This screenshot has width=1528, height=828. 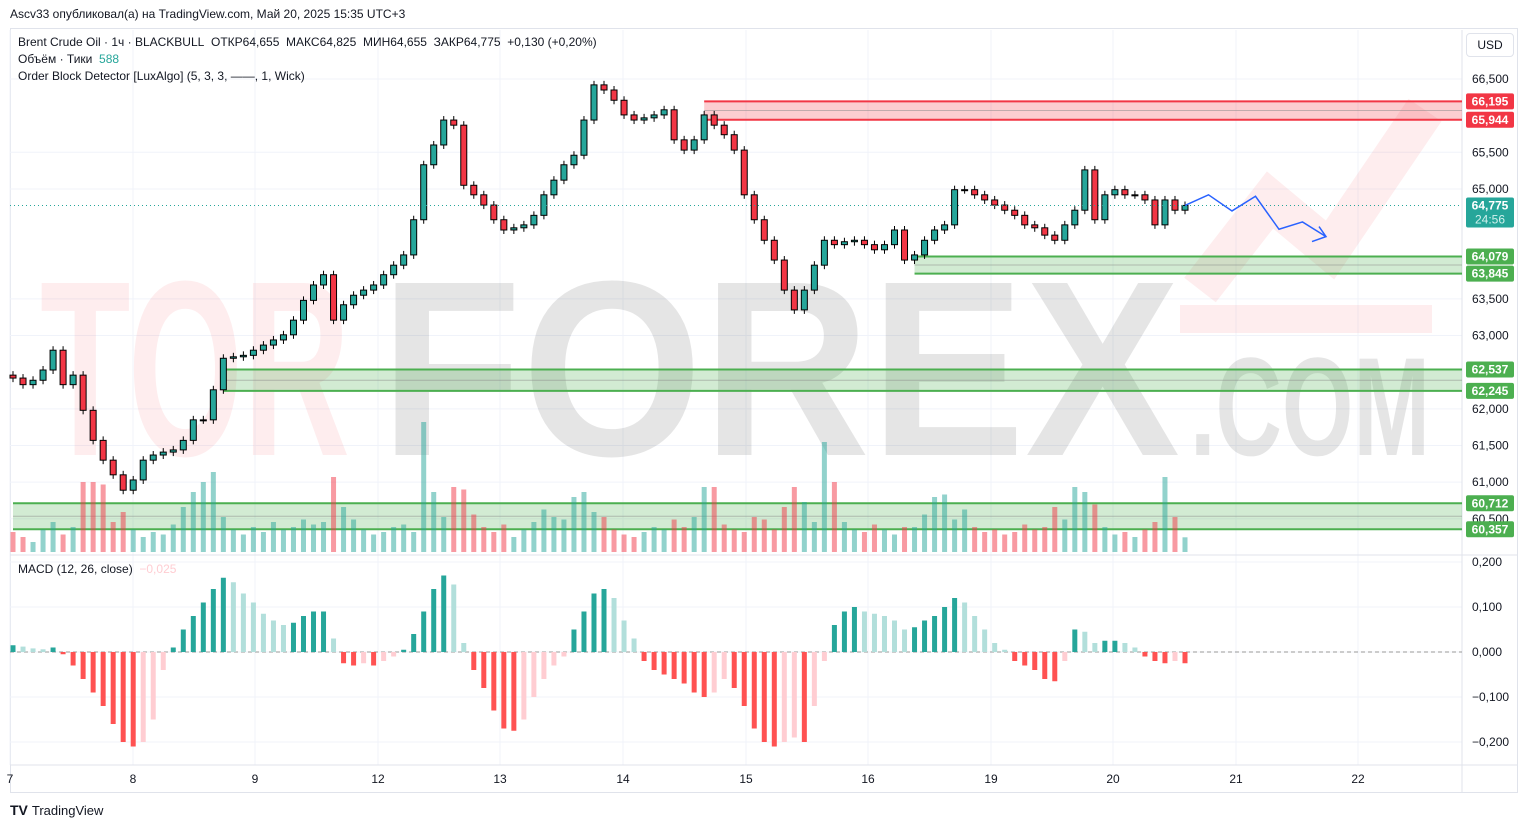 I want to click on open-value: ОТКР64,655, so click(x=245, y=42).